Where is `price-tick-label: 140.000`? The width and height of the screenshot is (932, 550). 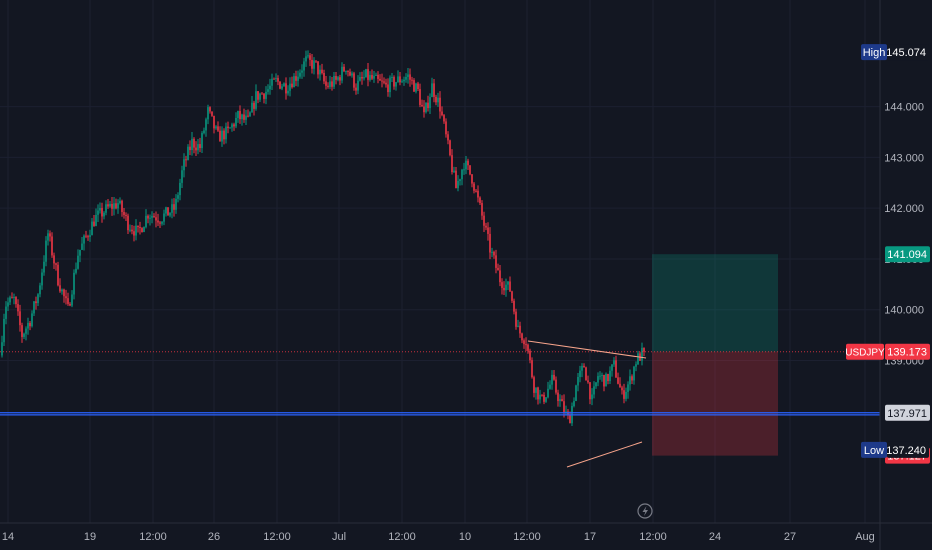
price-tick-label: 140.000 is located at coordinates (904, 311).